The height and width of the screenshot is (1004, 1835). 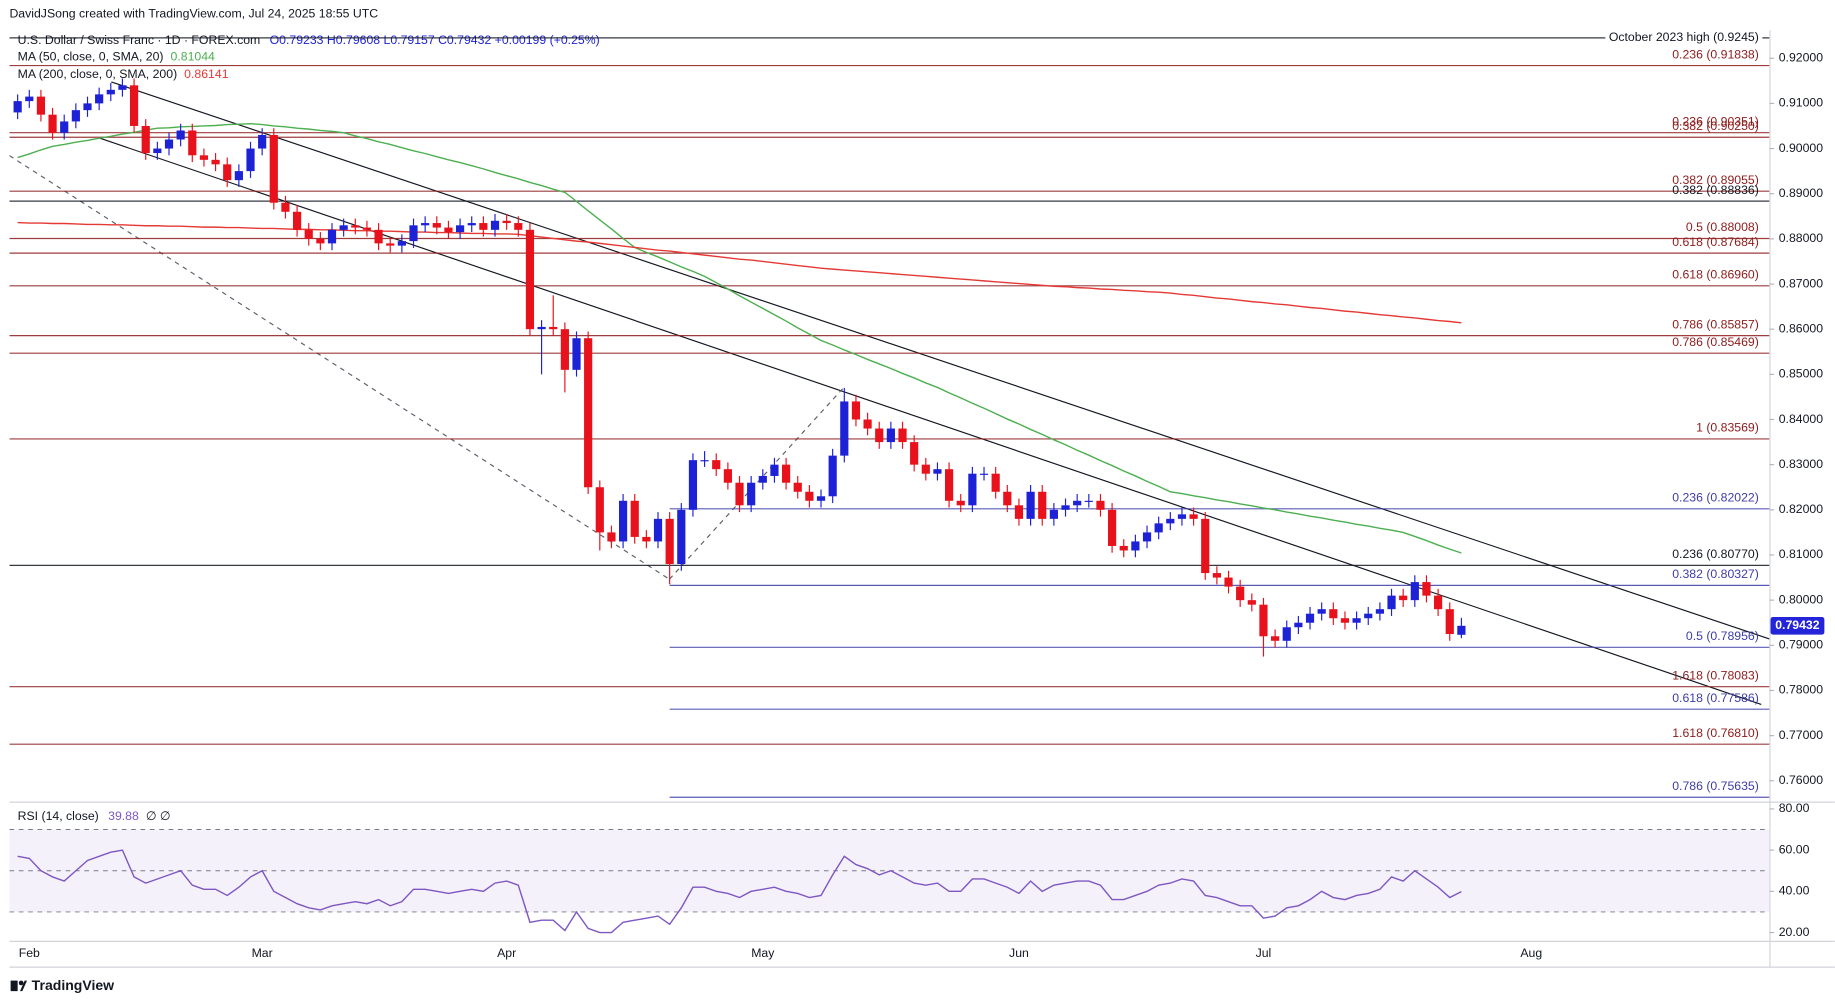 I want to click on level-label: 0.5 (0.78956), so click(x=1722, y=636).